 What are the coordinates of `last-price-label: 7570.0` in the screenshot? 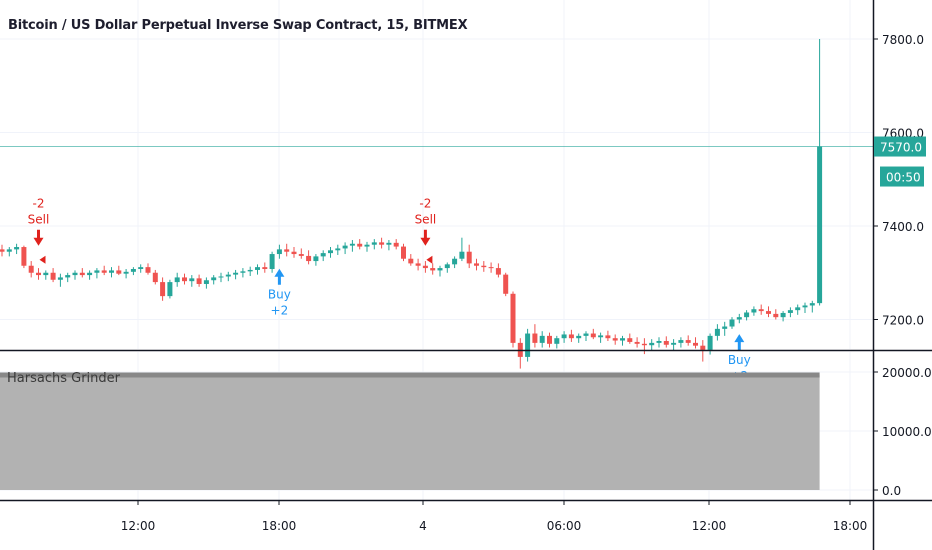 It's located at (901, 148).